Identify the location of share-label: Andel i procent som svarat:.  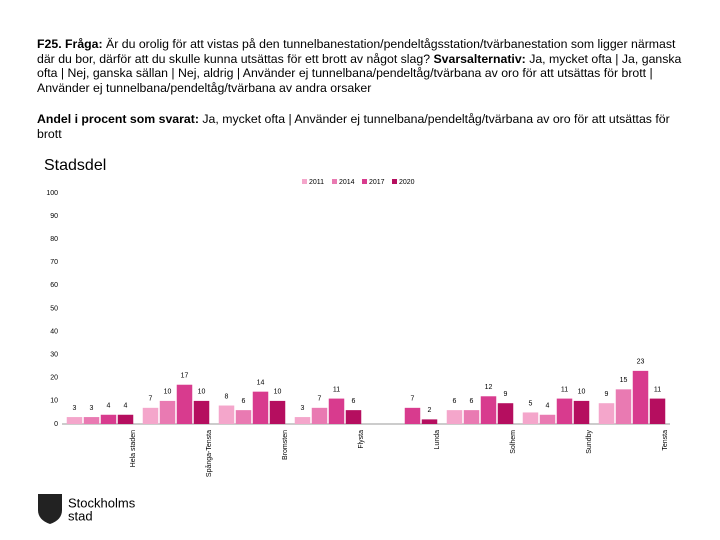
(118, 119).